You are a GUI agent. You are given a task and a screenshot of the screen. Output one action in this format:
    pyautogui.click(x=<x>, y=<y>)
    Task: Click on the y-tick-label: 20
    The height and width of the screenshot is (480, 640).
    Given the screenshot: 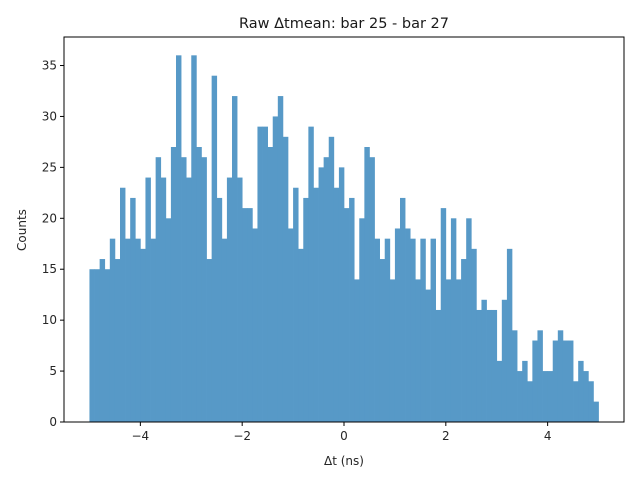 What is the action you would take?
    pyautogui.click(x=49, y=218)
    